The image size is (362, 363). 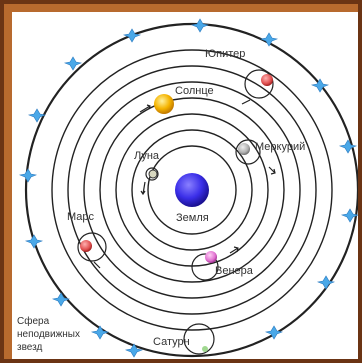 I want to click on label-mars: Марс, so click(x=81, y=217).